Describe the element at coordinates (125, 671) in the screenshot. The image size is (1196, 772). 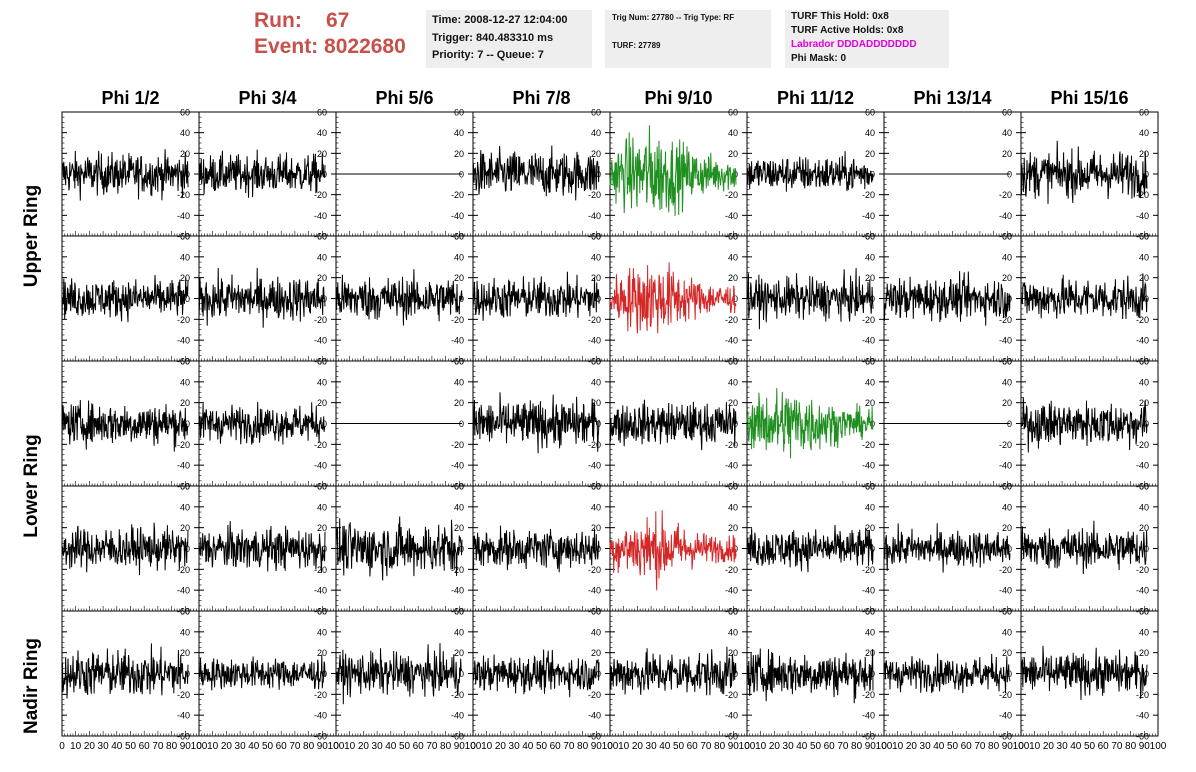
I see `waveform-trace-r5-c1` at that location.